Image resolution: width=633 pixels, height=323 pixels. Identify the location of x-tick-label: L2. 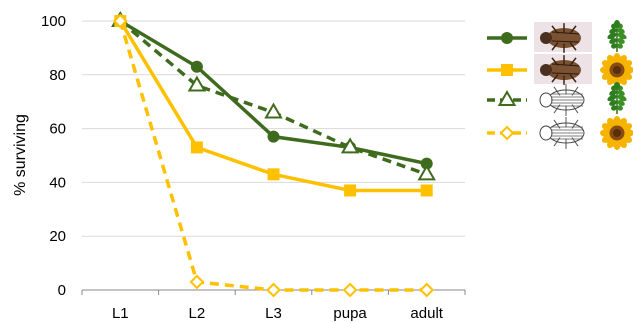
(197, 313).